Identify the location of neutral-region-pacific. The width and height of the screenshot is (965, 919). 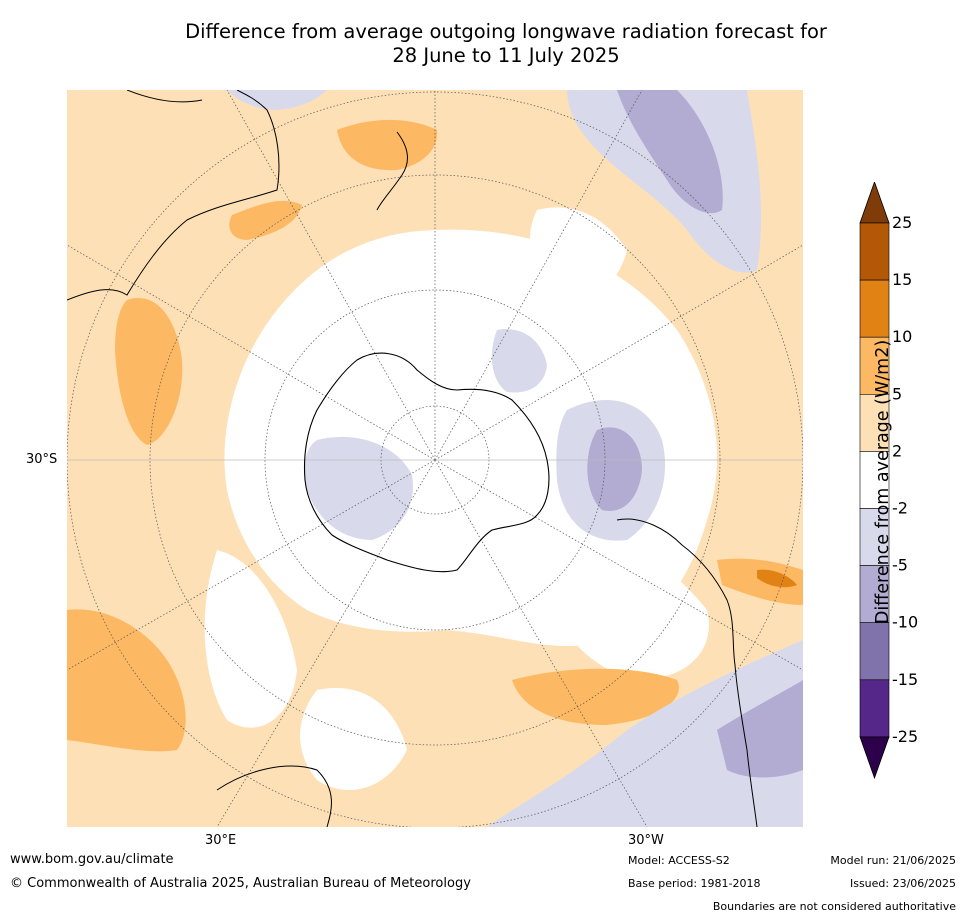
(353, 739).